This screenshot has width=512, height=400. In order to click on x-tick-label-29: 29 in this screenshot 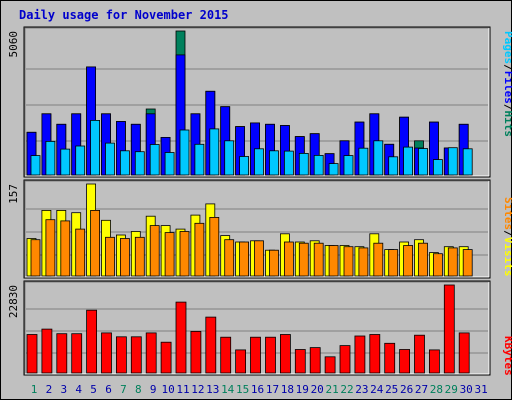, I will do `click(451, 389)`.